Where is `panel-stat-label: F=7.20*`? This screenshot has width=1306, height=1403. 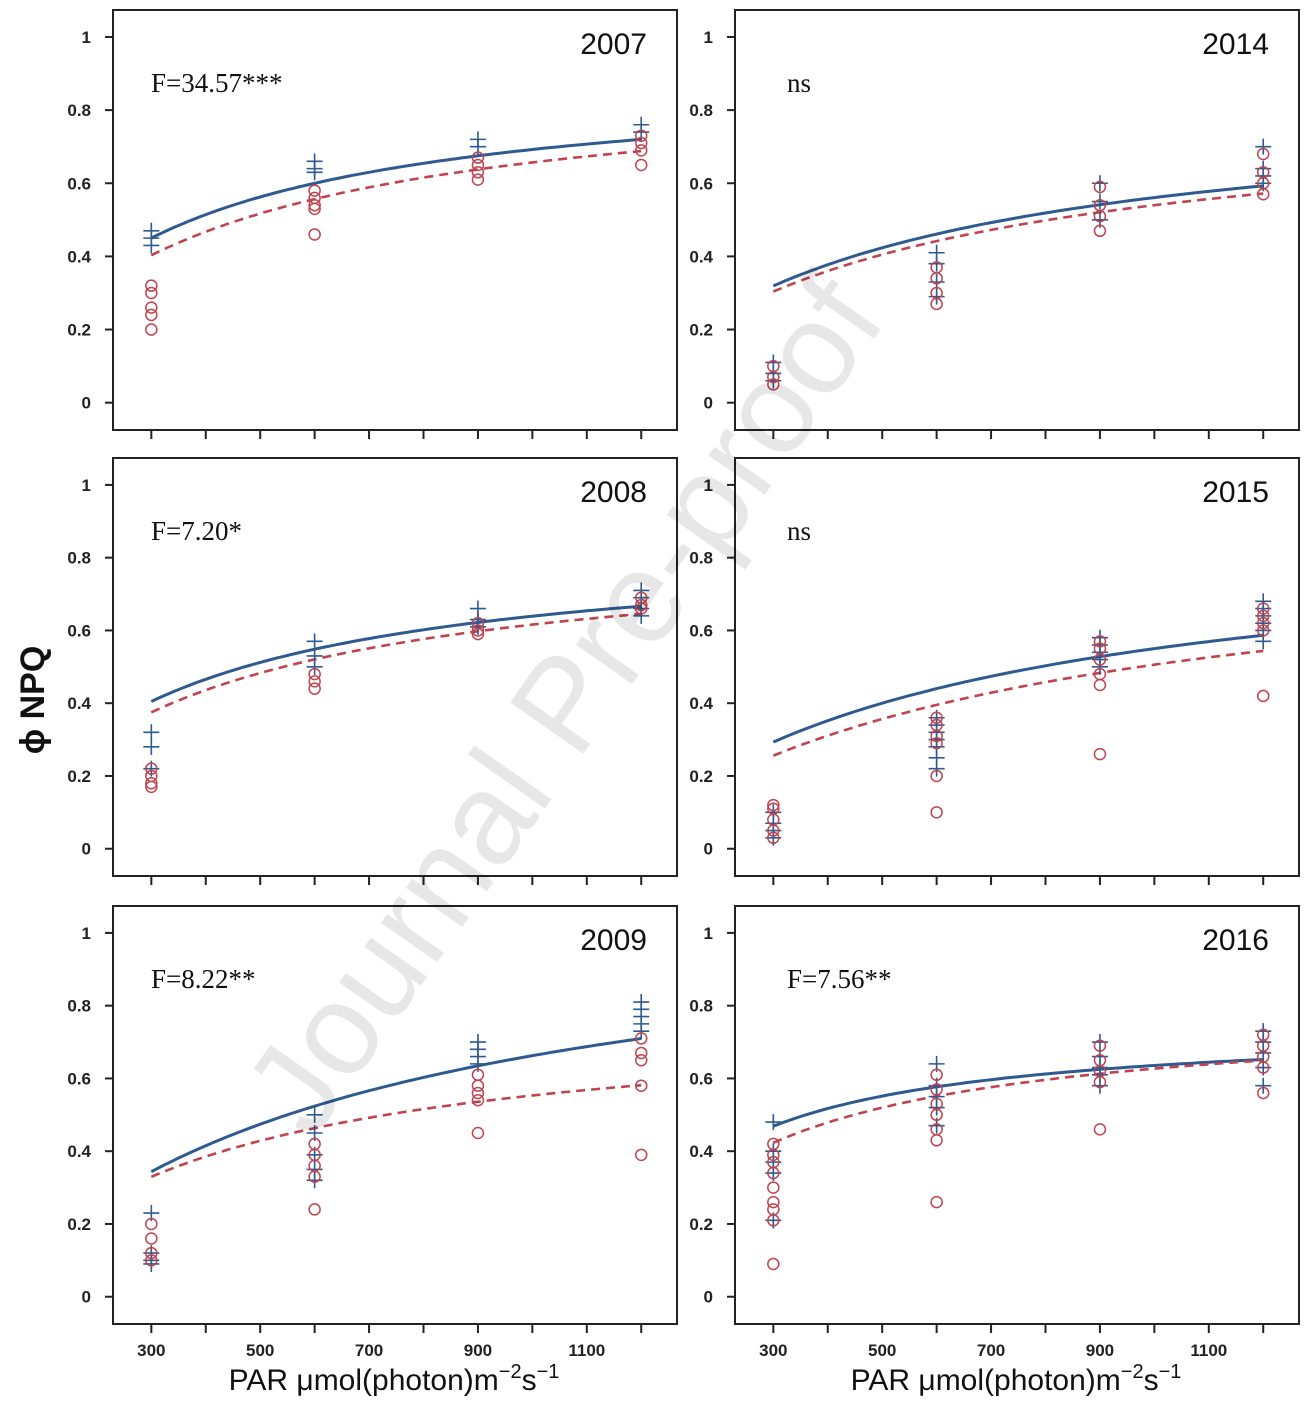
panel-stat-label: F=7.20* is located at coordinates (196, 531).